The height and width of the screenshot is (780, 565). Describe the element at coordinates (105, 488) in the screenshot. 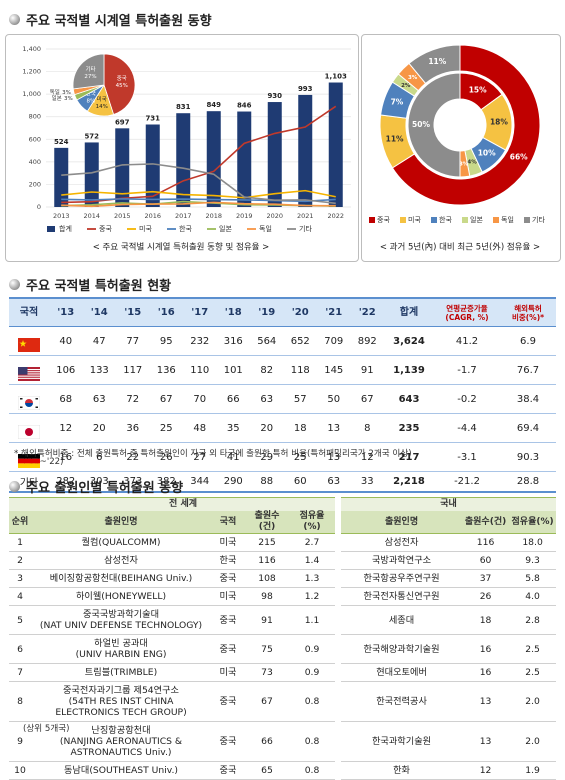

I see `title-text: 주요 출원인별 특허출원 동향` at that location.